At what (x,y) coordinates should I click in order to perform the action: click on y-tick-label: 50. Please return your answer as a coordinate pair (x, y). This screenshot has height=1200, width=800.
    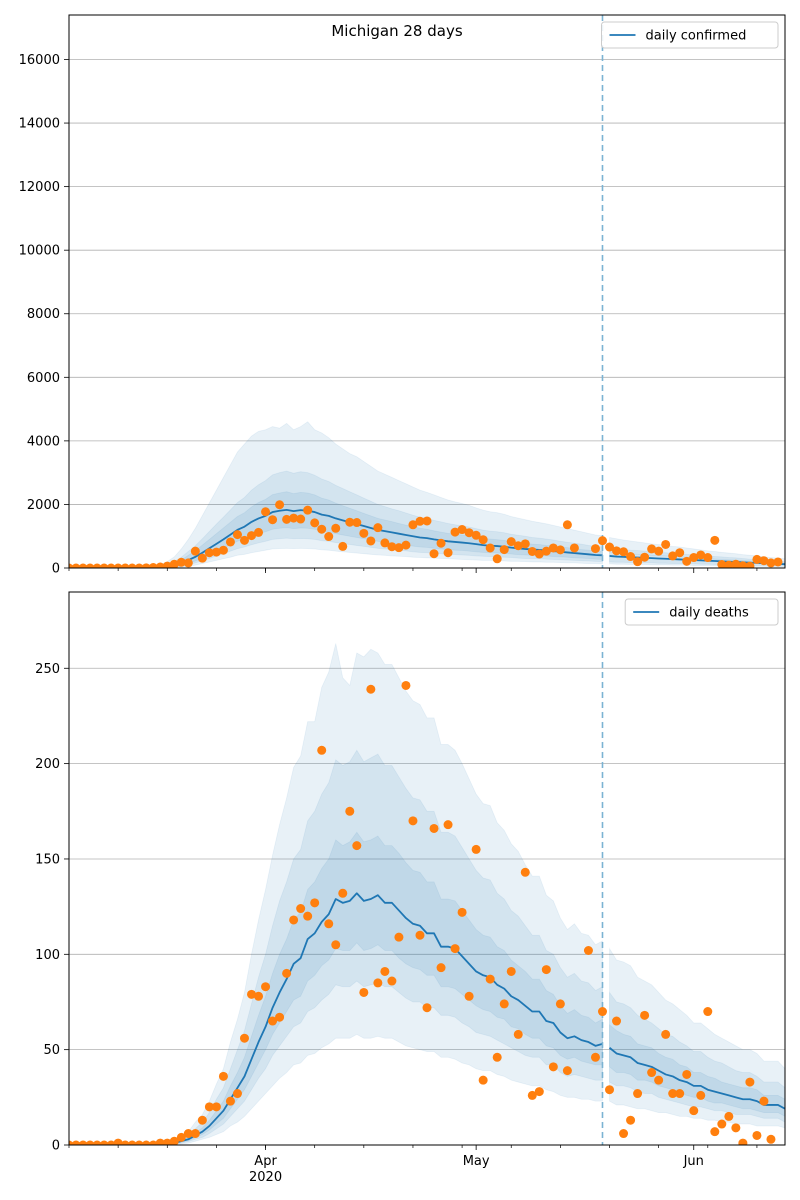
    Looking at the image, I should click on (51, 1050).